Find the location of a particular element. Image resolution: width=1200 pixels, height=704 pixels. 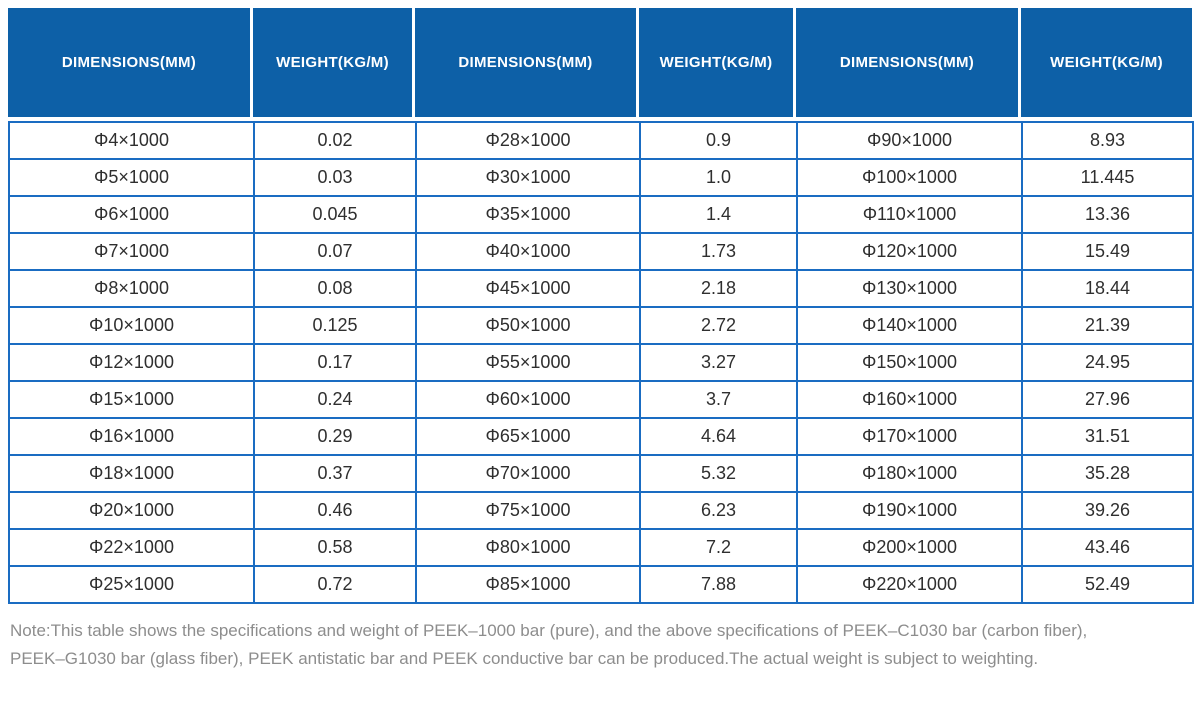

table-row: Φ10×1000 0.125 Φ50×1000 2.72 Φ140×1000 21.39 is located at coordinates (601, 325).